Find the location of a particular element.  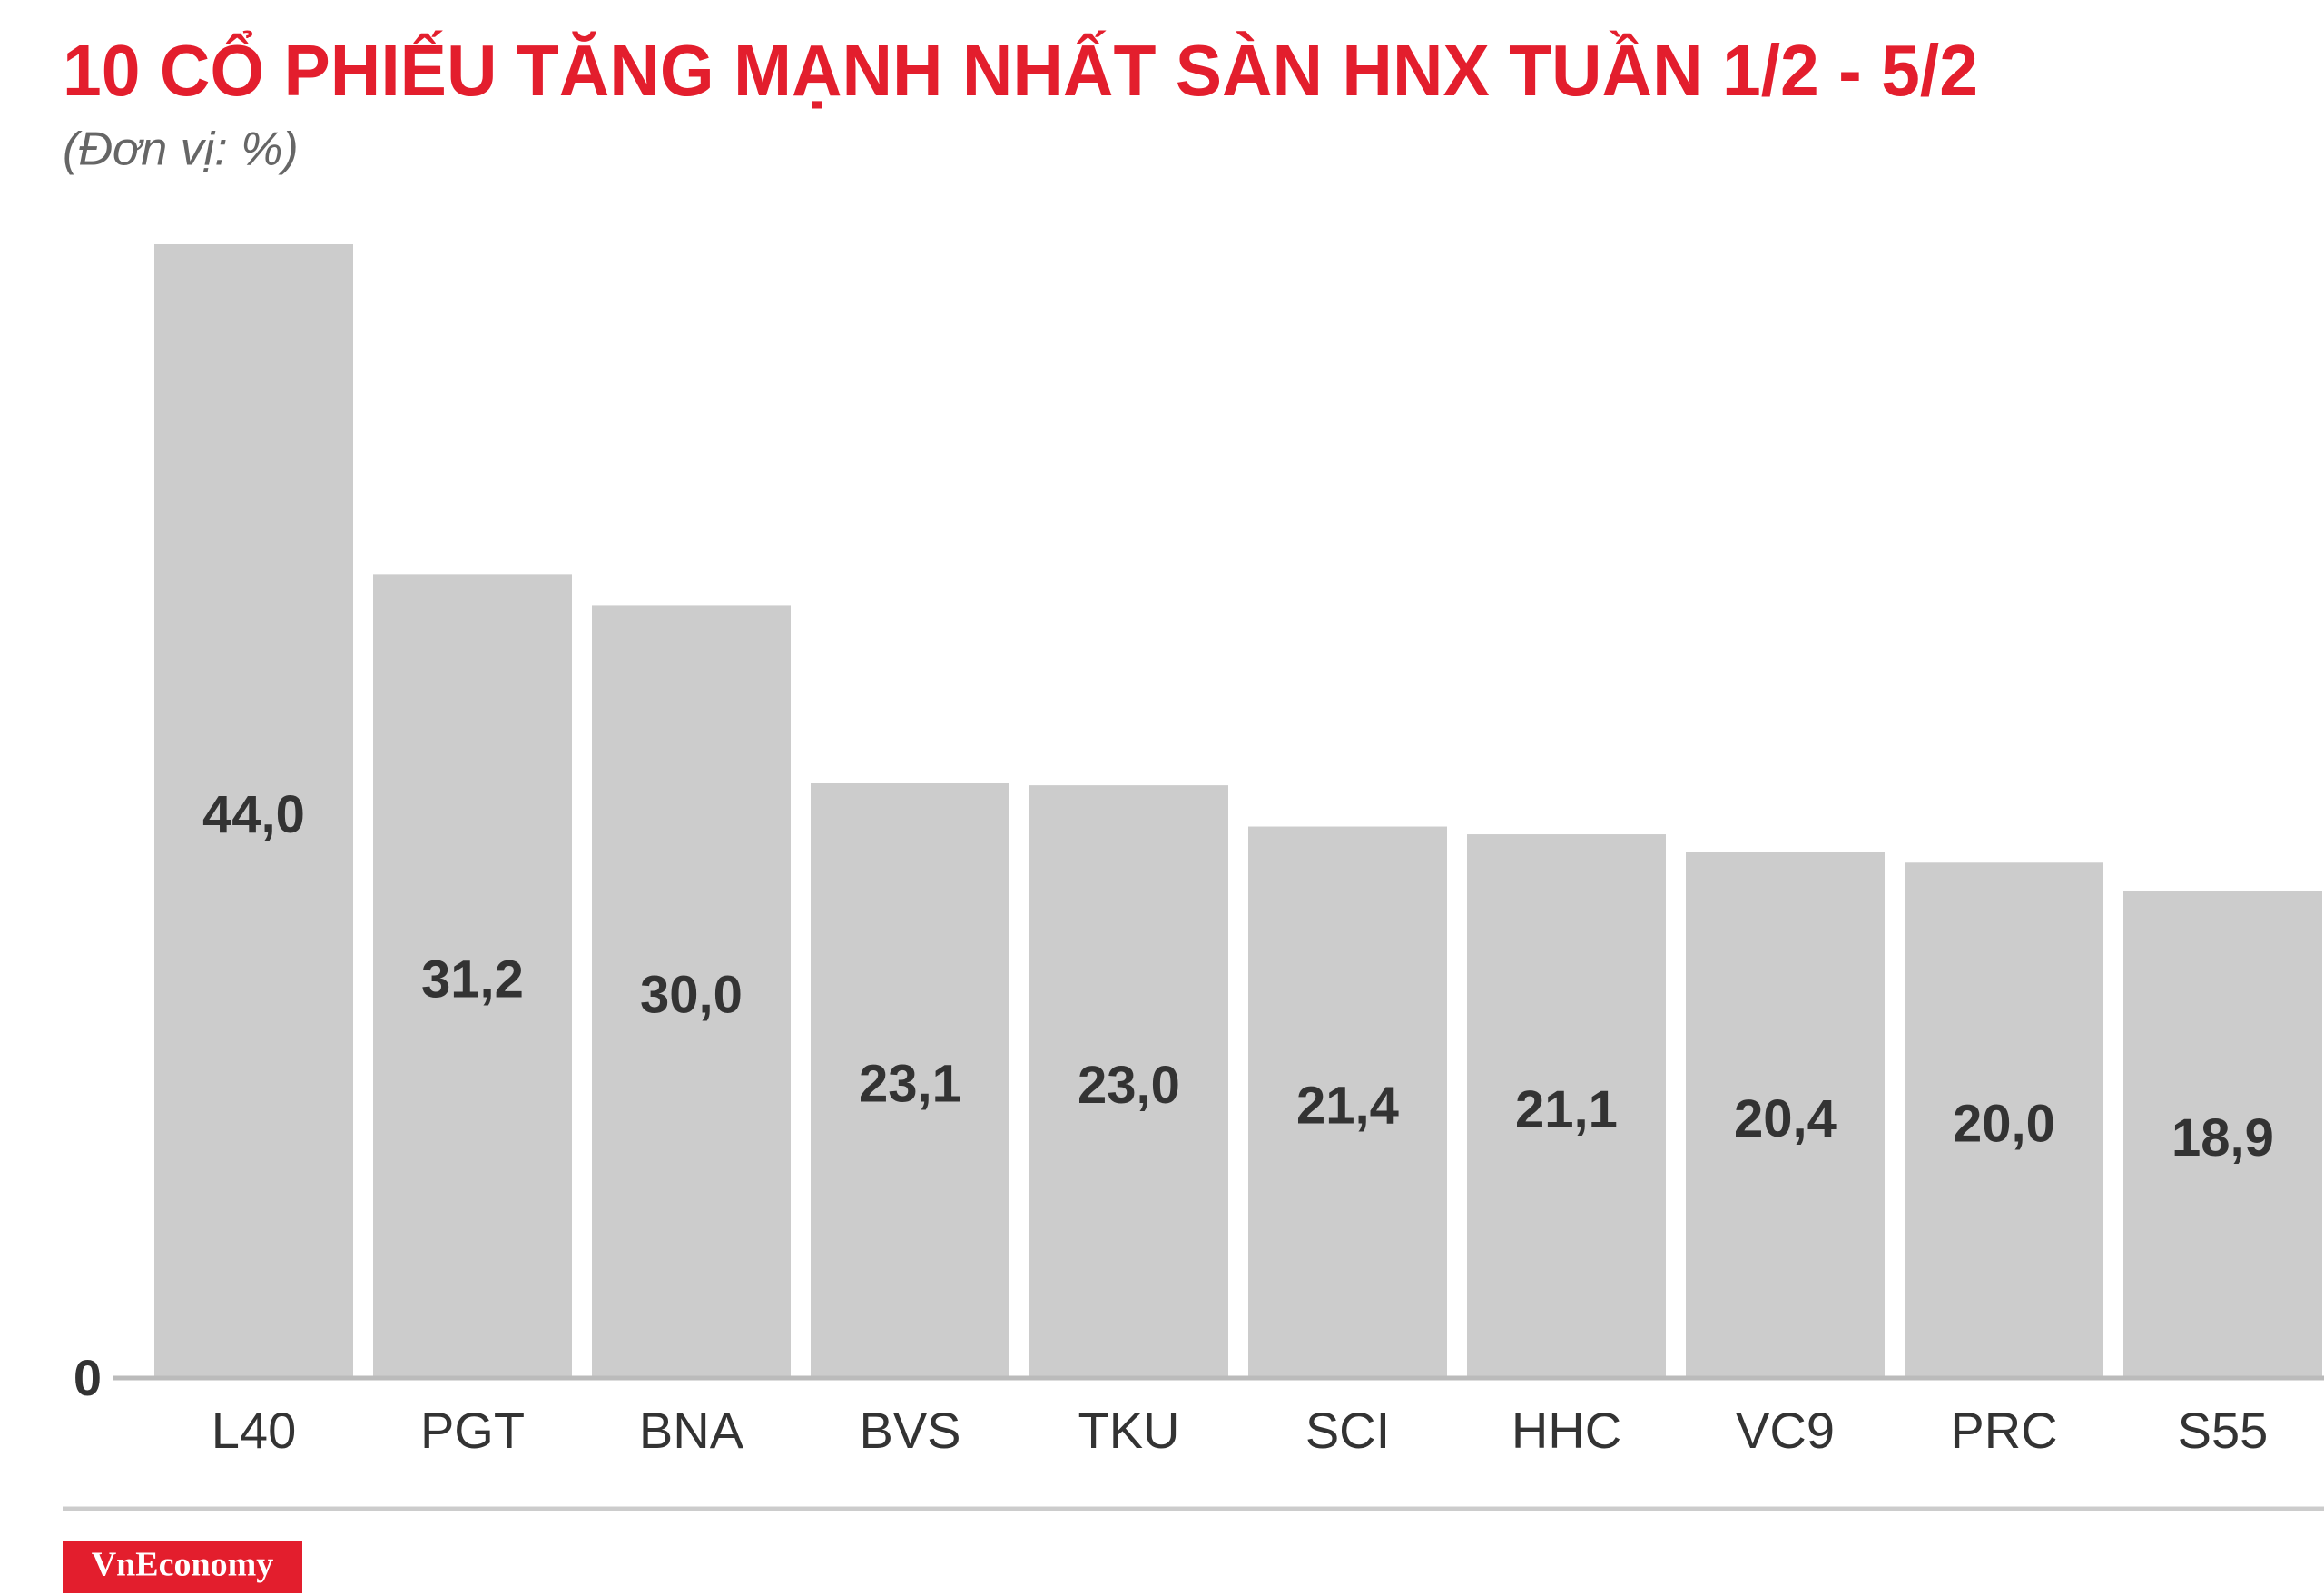

x-tick-label: VC9 is located at coordinates (1785, 1431).